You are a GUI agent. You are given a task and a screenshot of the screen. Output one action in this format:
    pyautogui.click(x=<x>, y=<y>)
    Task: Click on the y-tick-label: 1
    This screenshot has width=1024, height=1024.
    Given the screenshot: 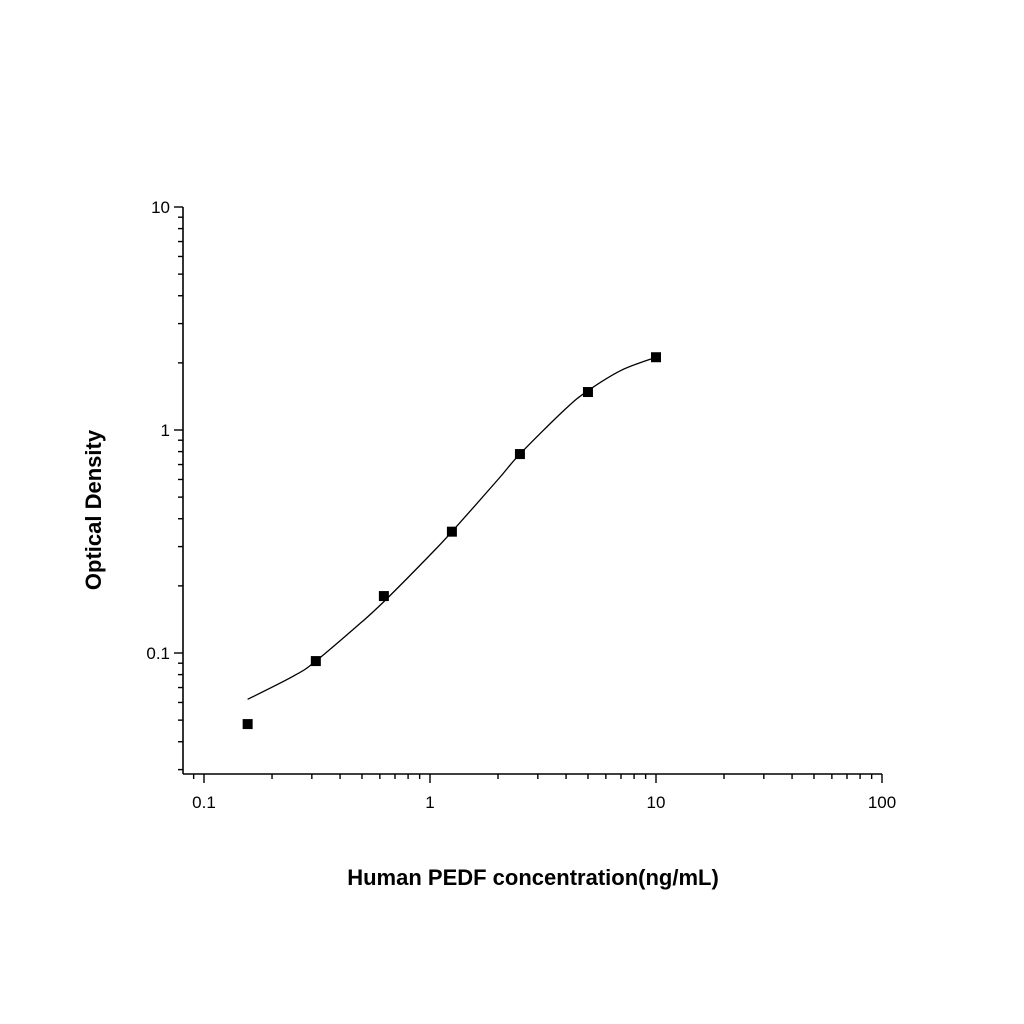 What is the action you would take?
    pyautogui.click(x=165, y=430)
    